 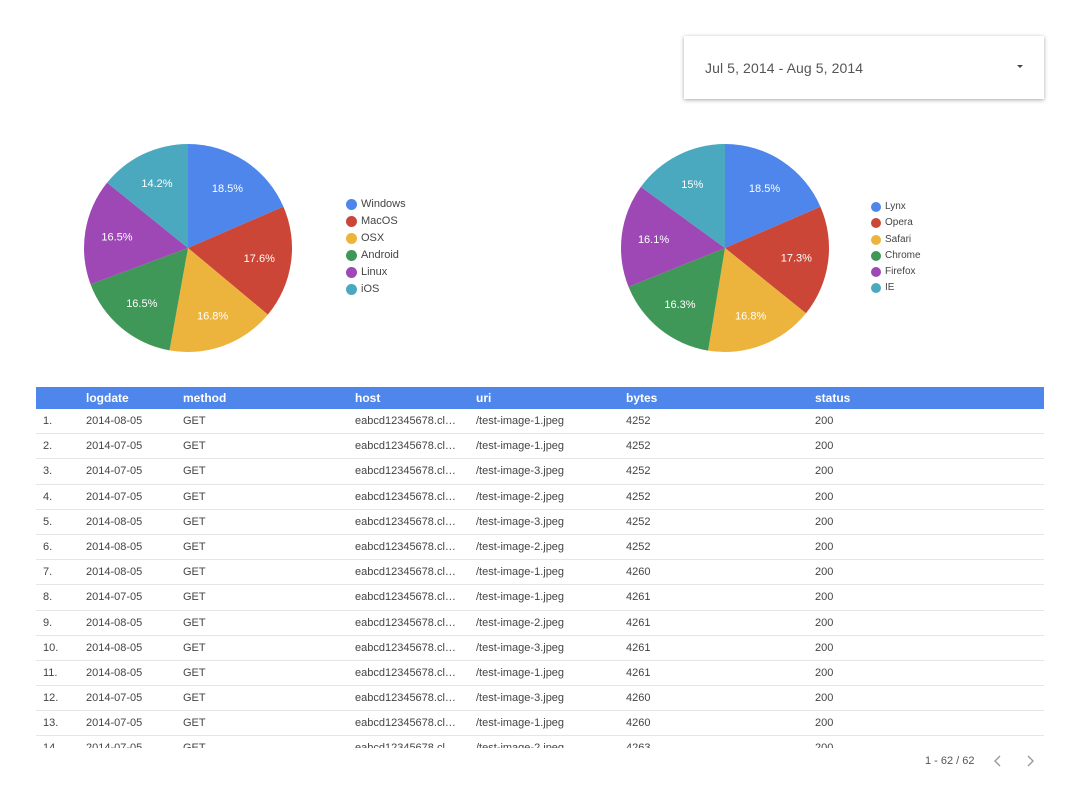 What do you see at coordinates (370, 289) in the screenshot?
I see `legend-label: iOS` at bounding box center [370, 289].